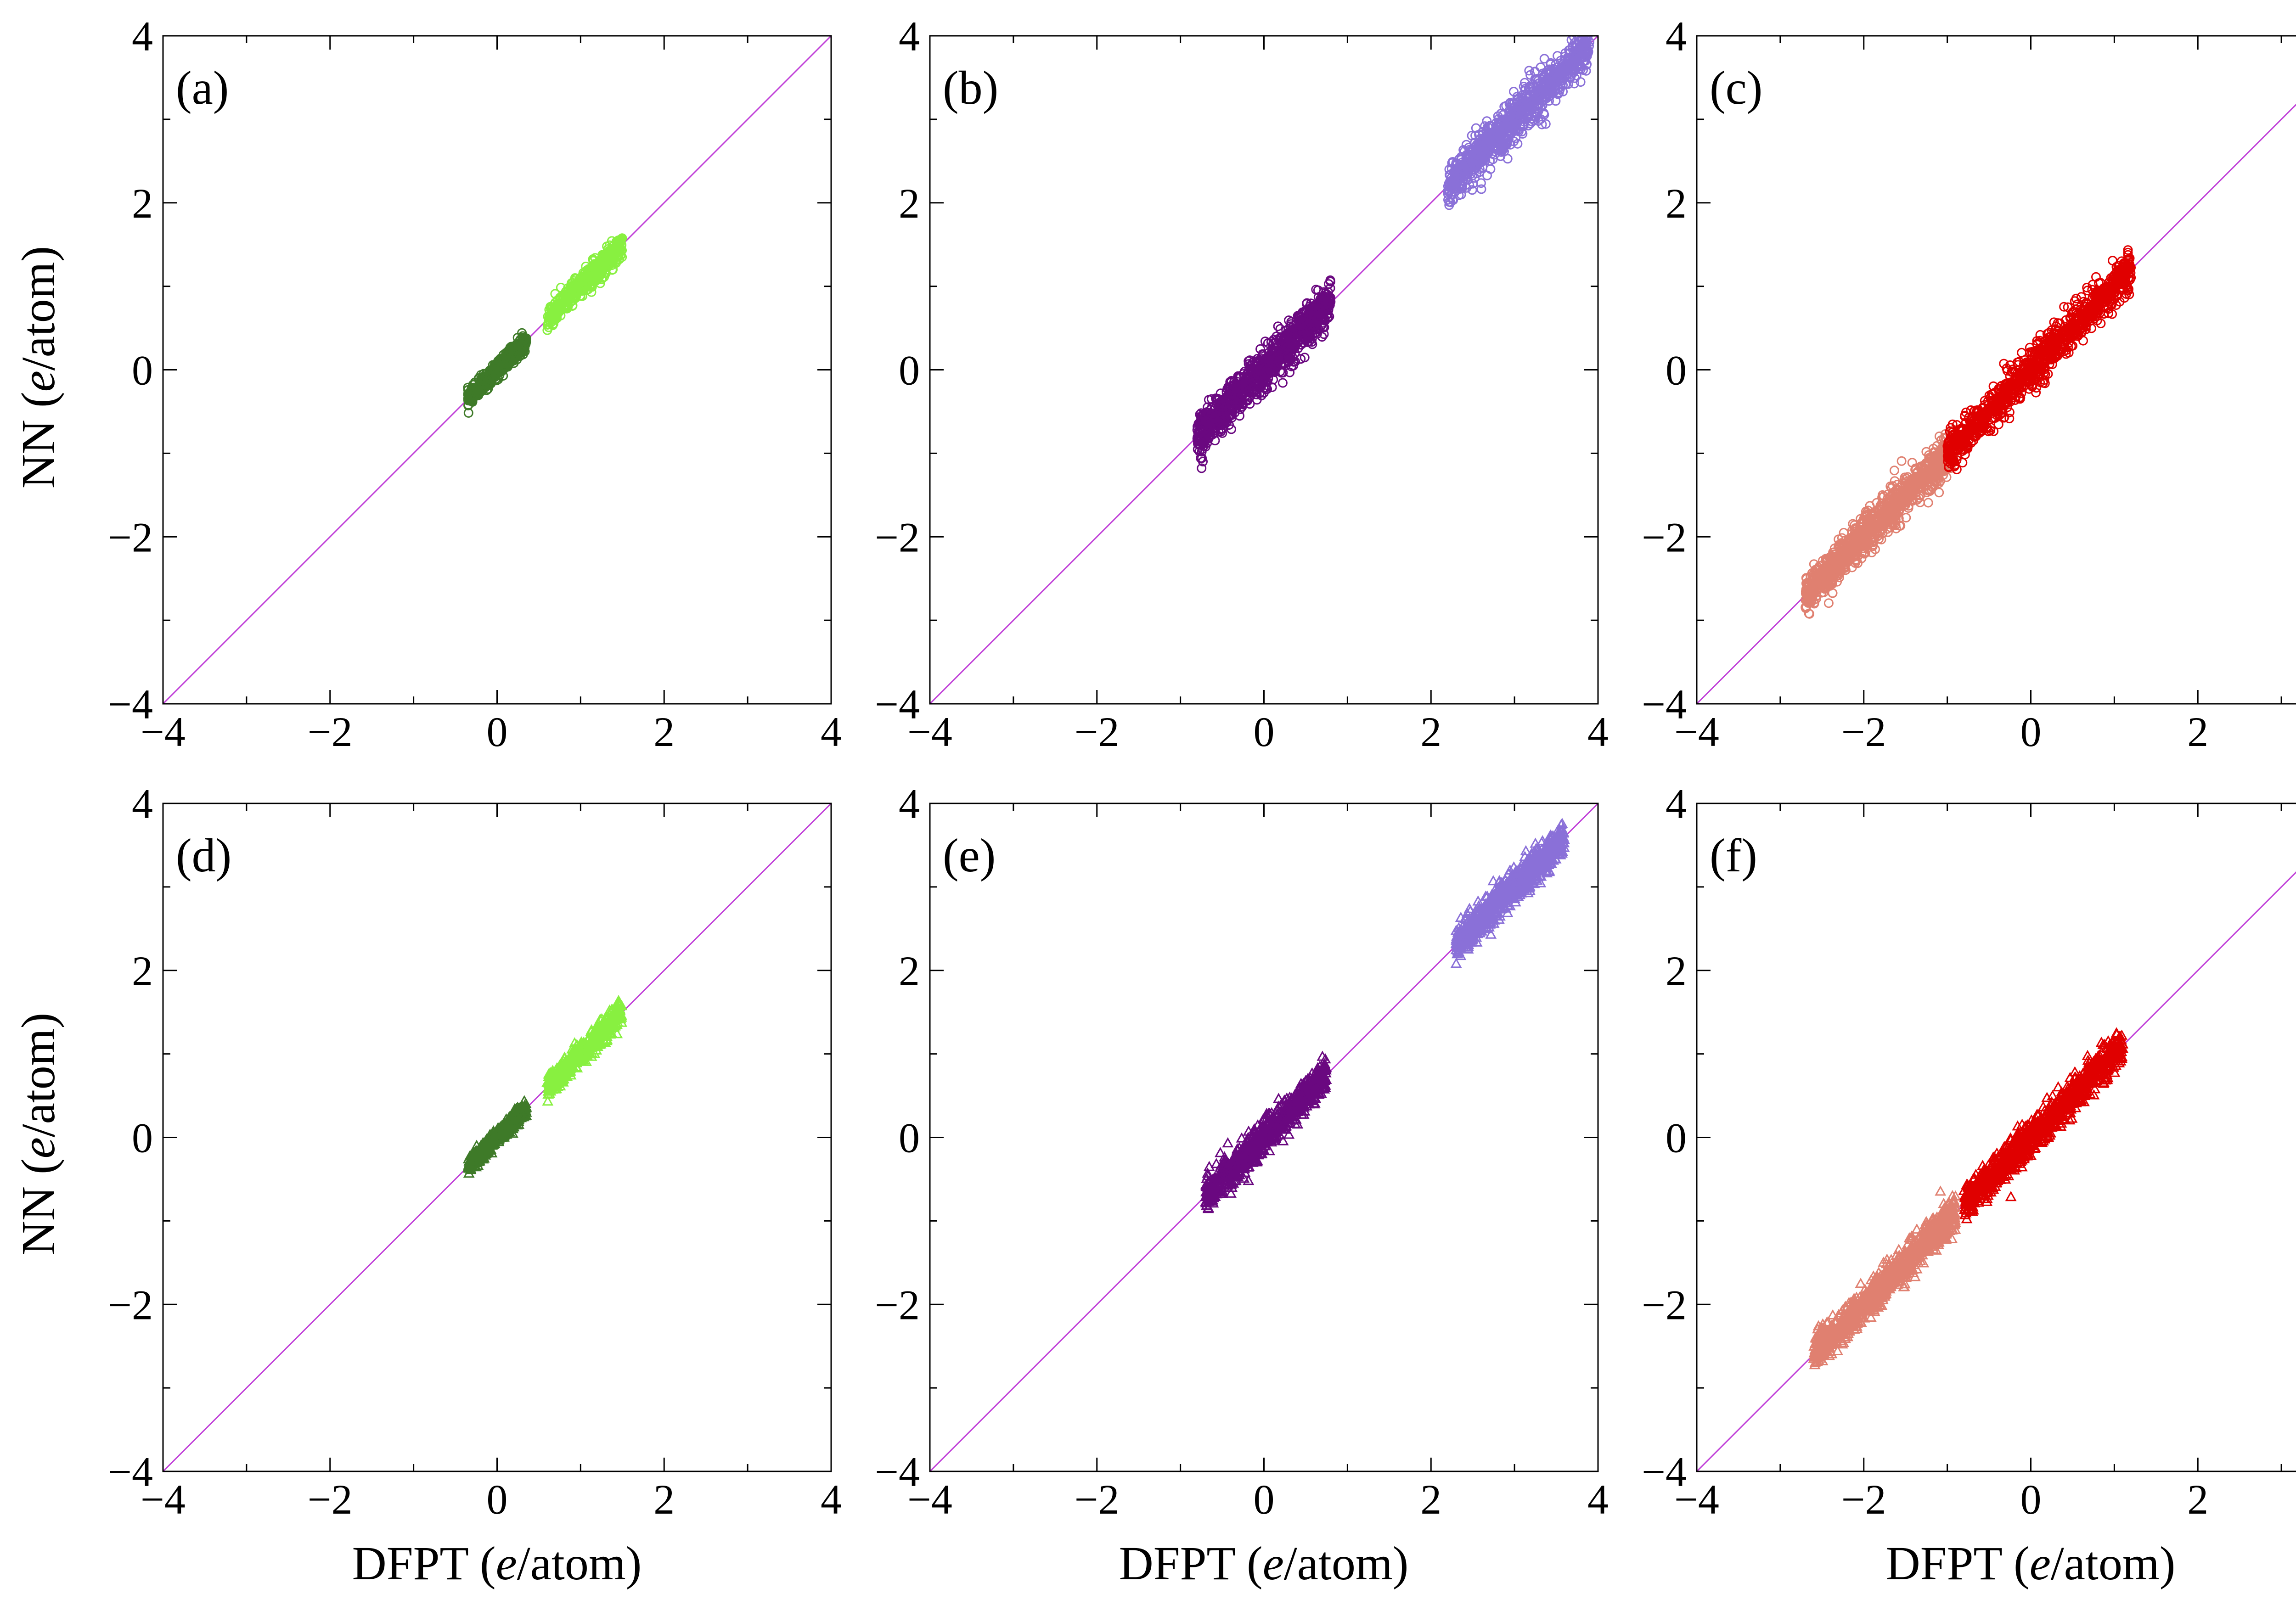 The image size is (2296, 1605). What do you see at coordinates (1097, 731) in the screenshot?
I see `x-tick-label: −2` at bounding box center [1097, 731].